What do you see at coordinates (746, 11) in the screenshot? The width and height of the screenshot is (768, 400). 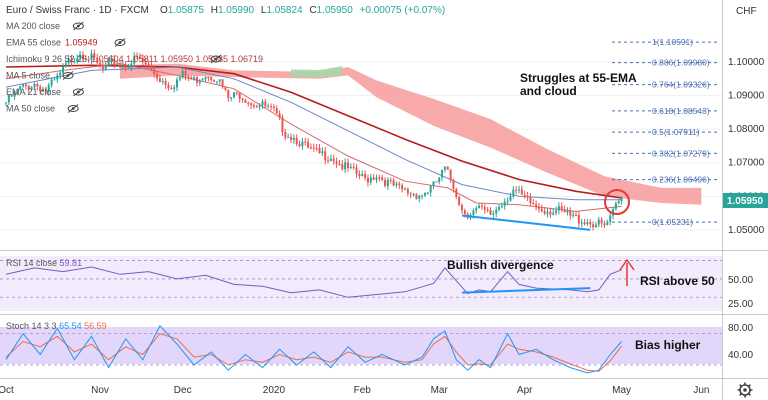 I see `currency-label: CHF` at bounding box center [746, 11].